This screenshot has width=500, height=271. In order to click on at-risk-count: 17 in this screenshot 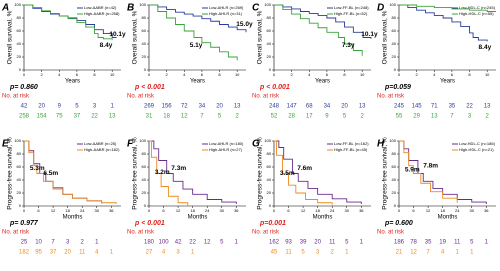, I will do `click(309, 117)`.